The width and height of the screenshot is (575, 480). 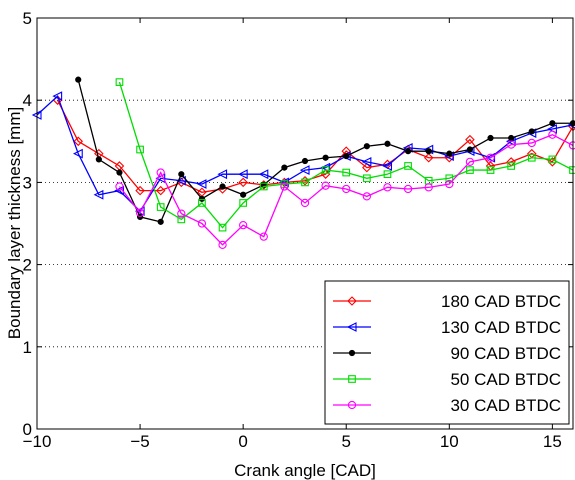 What do you see at coordinates (447, 327) in the screenshot?
I see `legend-entry: 130 CAD BTDC` at bounding box center [447, 327].